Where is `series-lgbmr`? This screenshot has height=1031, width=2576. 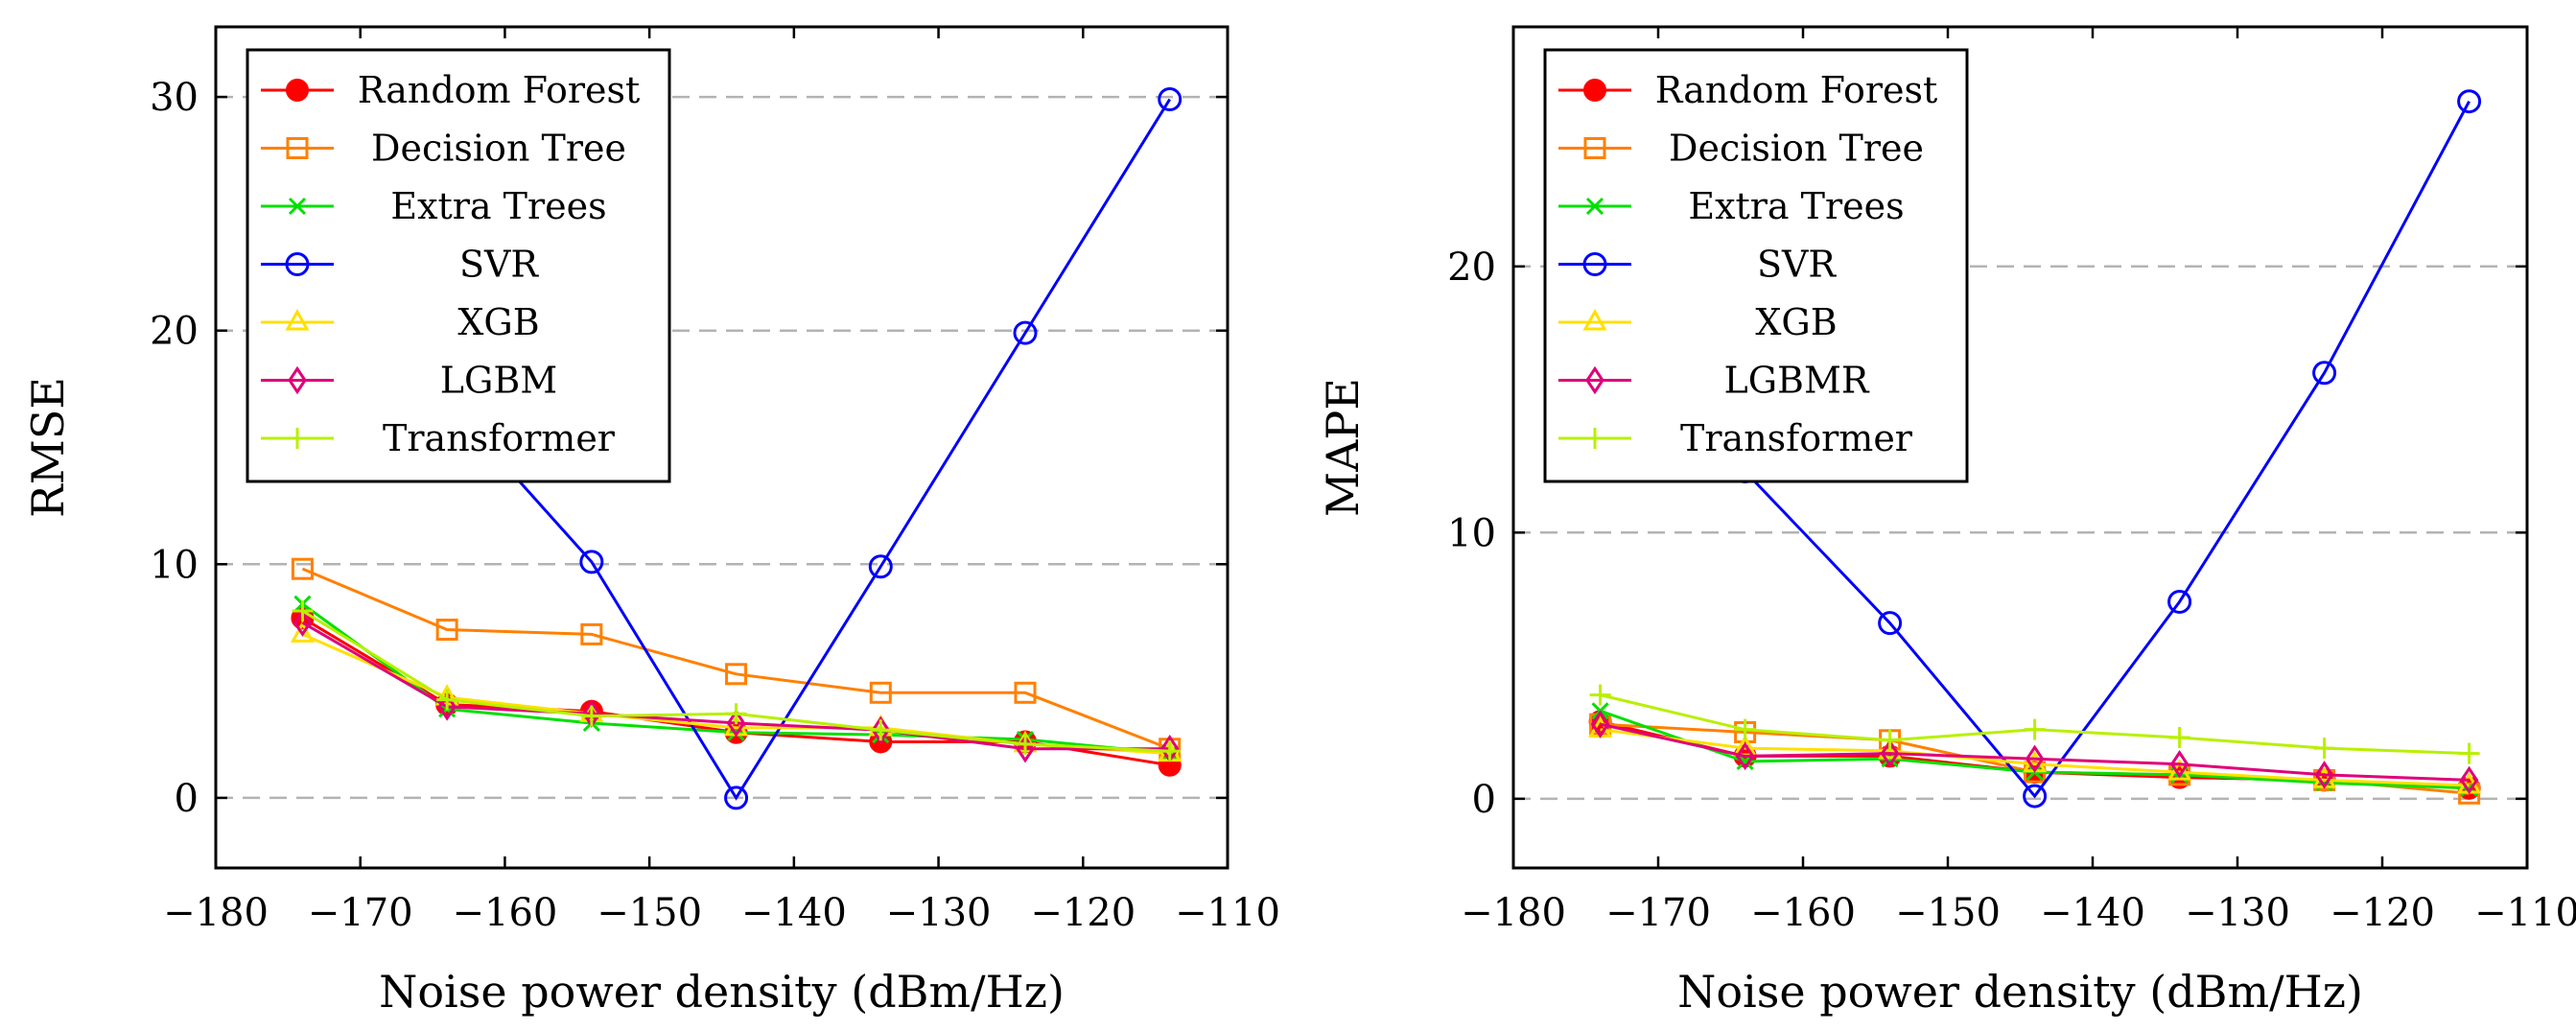 series-lgbmr is located at coordinates (2034, 753).